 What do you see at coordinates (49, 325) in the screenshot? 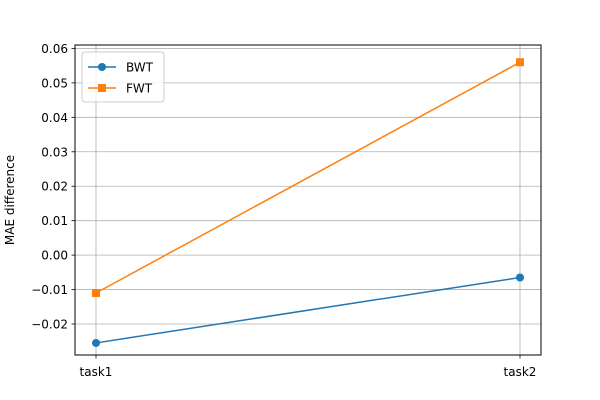
I see `y-tick-label: −0.02` at bounding box center [49, 325].